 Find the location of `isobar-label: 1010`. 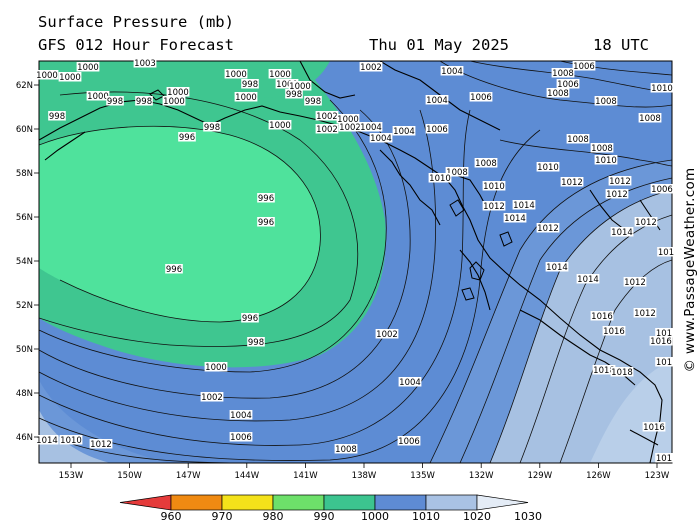

isobar-label: 1010 is located at coordinates (662, 88).